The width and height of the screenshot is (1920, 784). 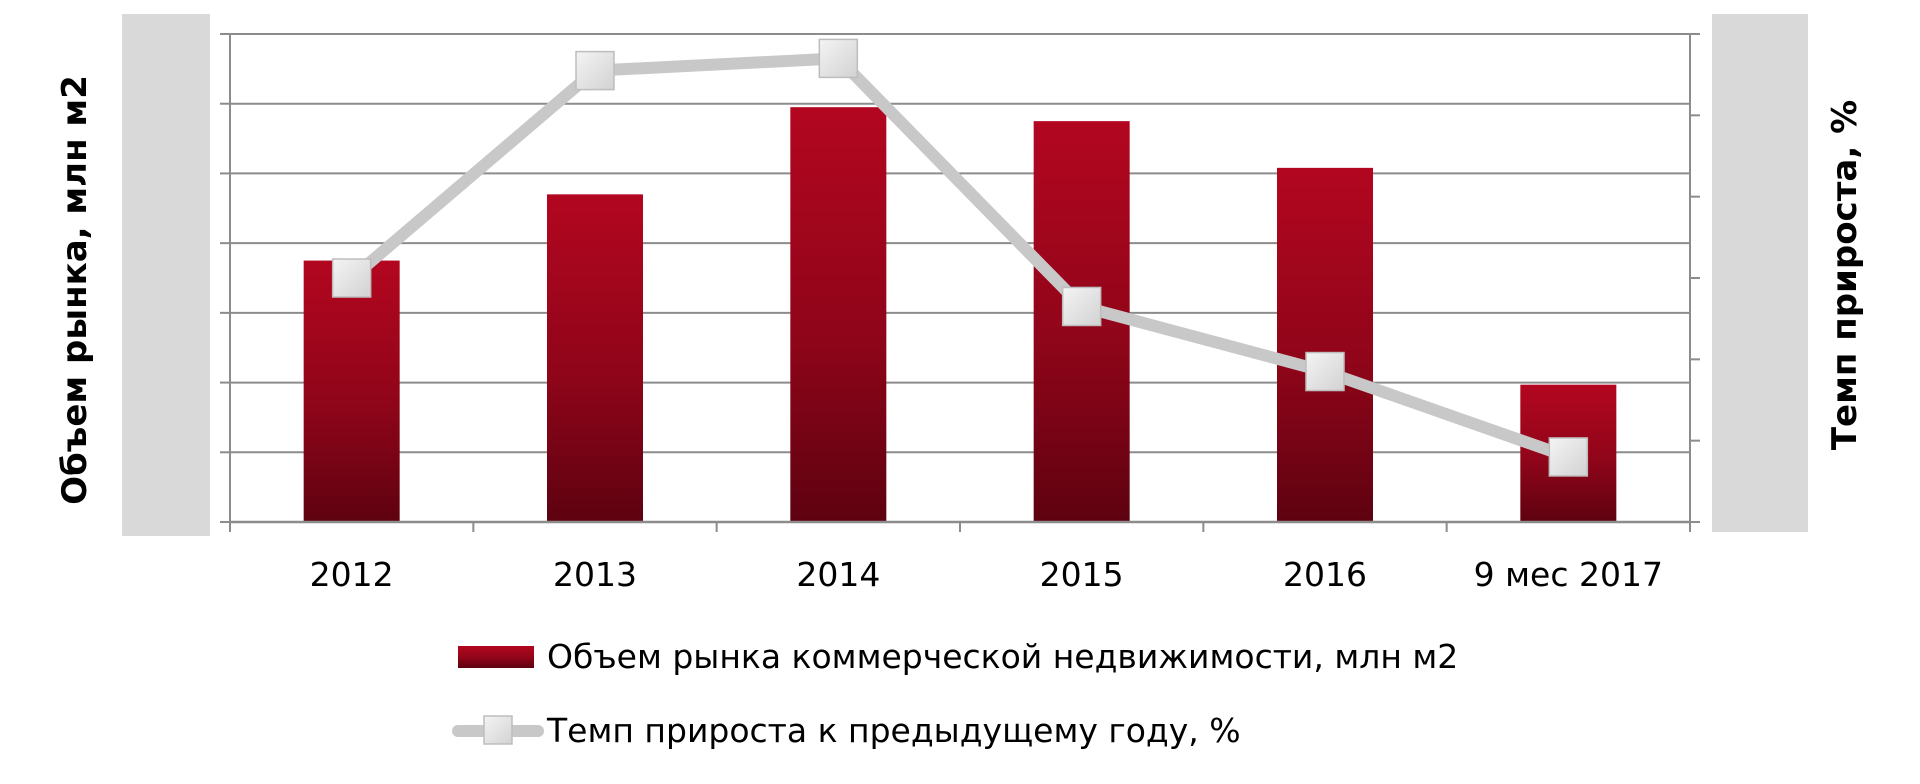 I want to click on y2-axis-title: Темп прироста, %, so click(x=1845, y=275).